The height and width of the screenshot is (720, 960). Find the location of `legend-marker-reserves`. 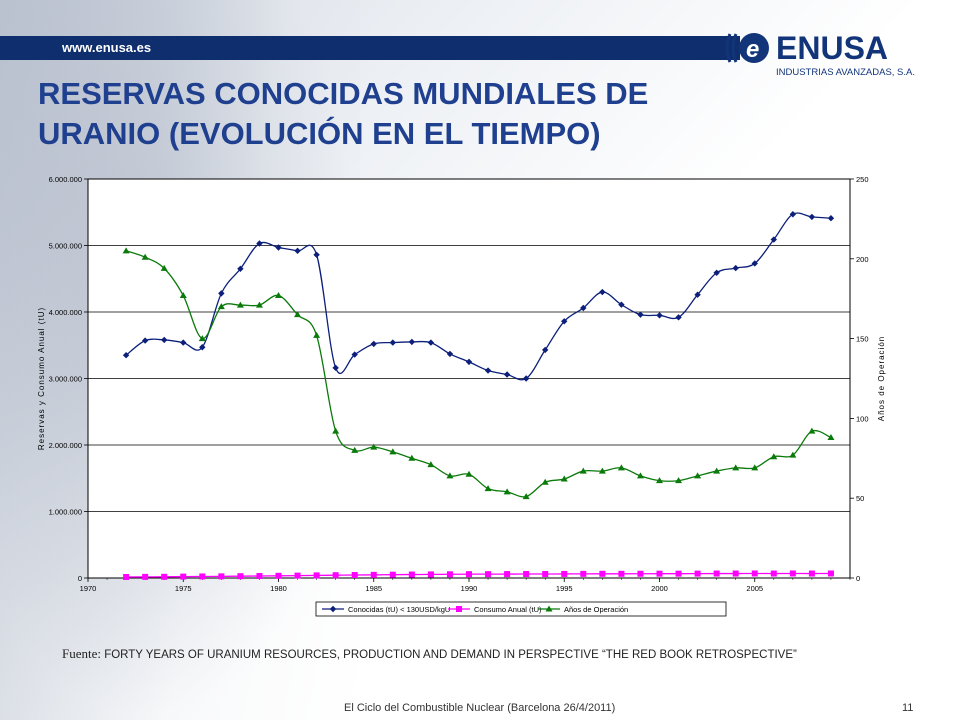

legend-marker-reserves is located at coordinates (333, 609).